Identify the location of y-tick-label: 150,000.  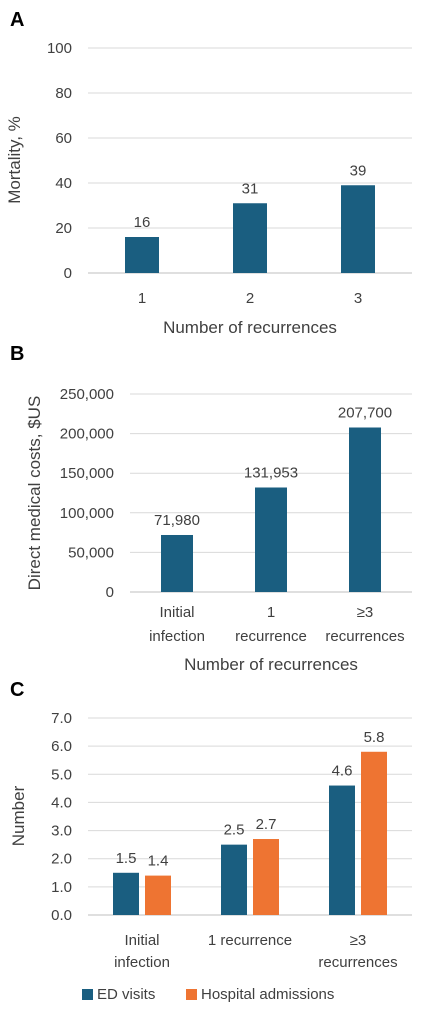
(87, 473).